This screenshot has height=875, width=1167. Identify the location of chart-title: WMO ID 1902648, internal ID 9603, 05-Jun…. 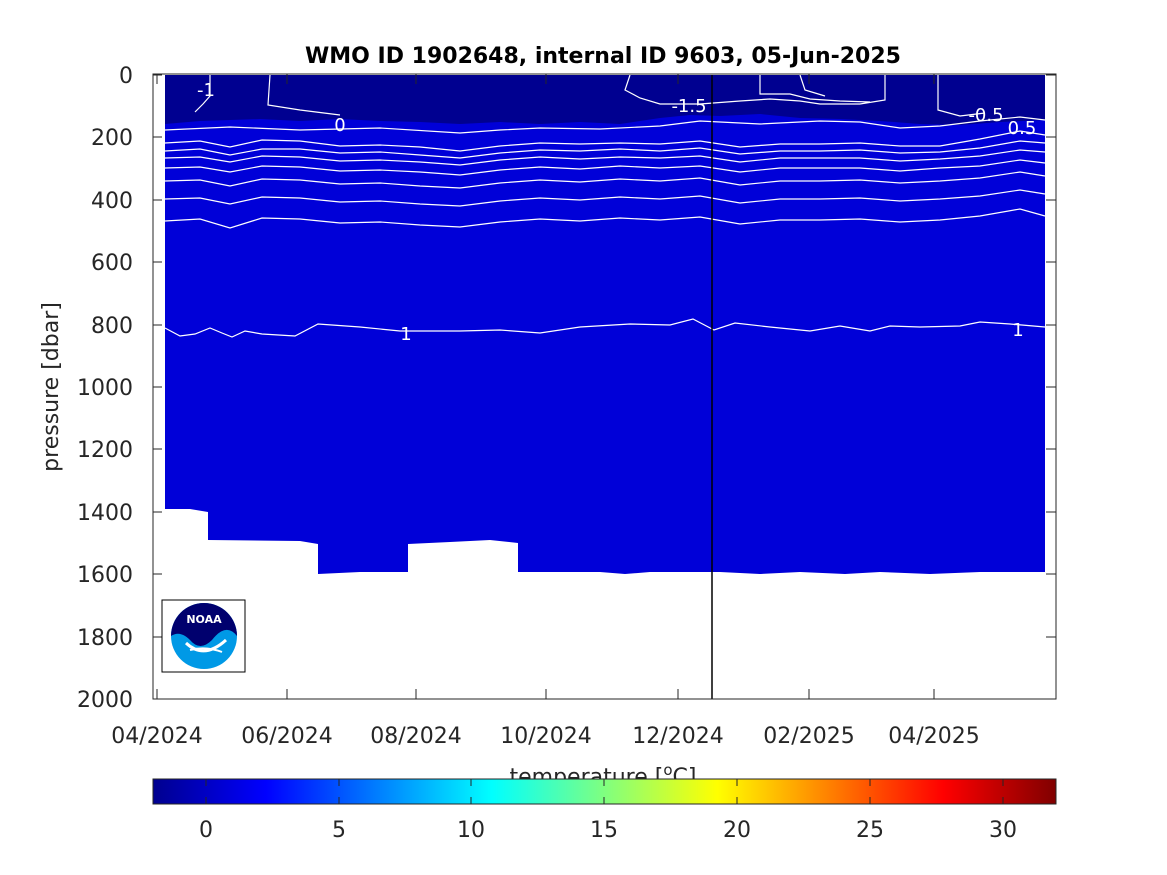
(603, 56).